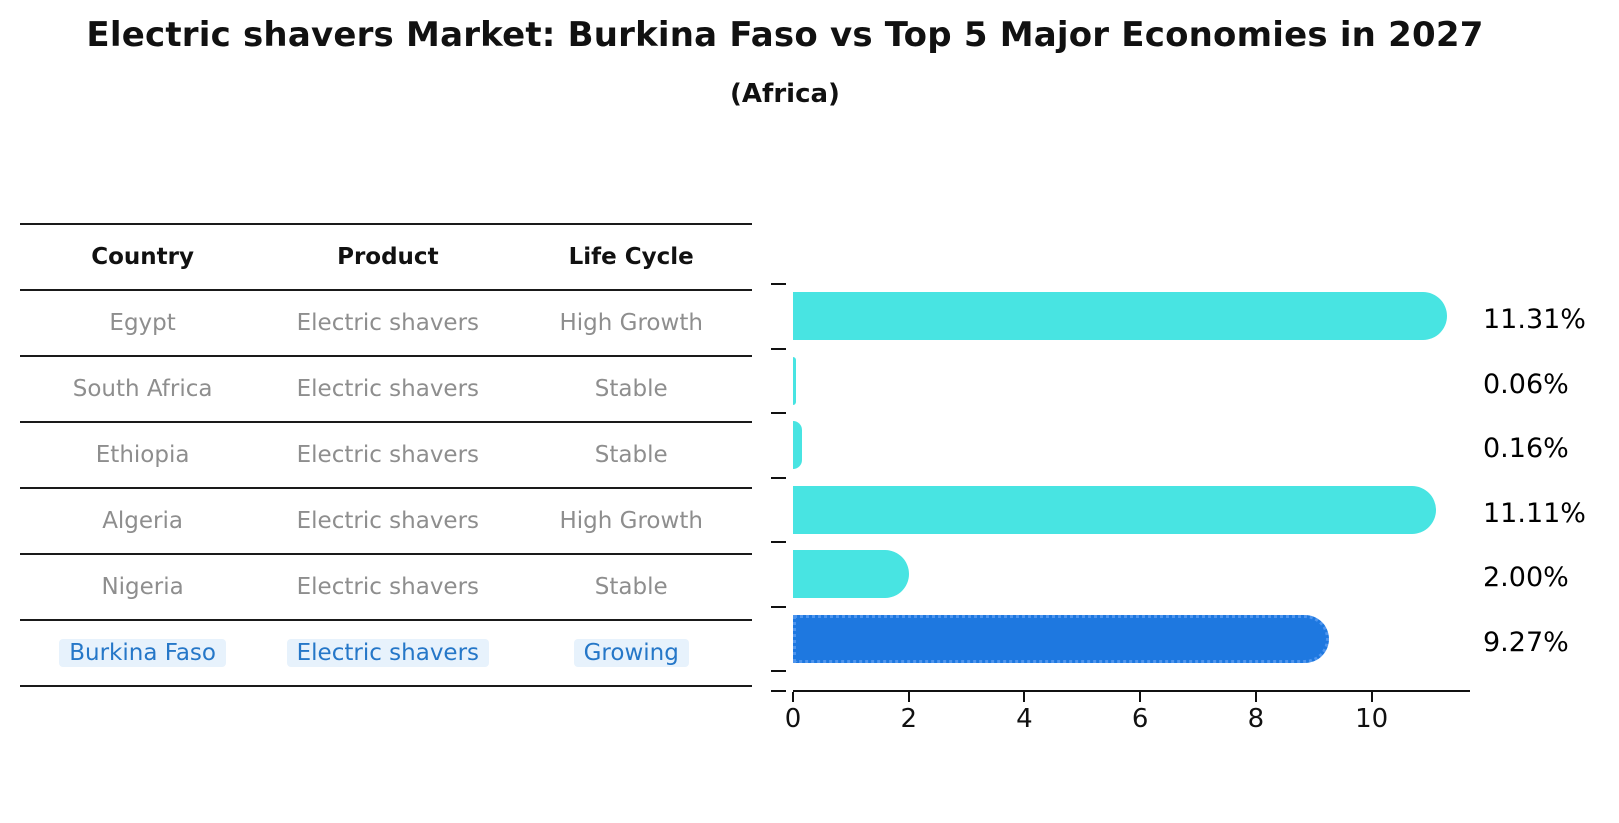 This screenshot has height=823, width=1619. Describe the element at coordinates (1526, 578) in the screenshot. I see `value-label: 2.00%` at that location.